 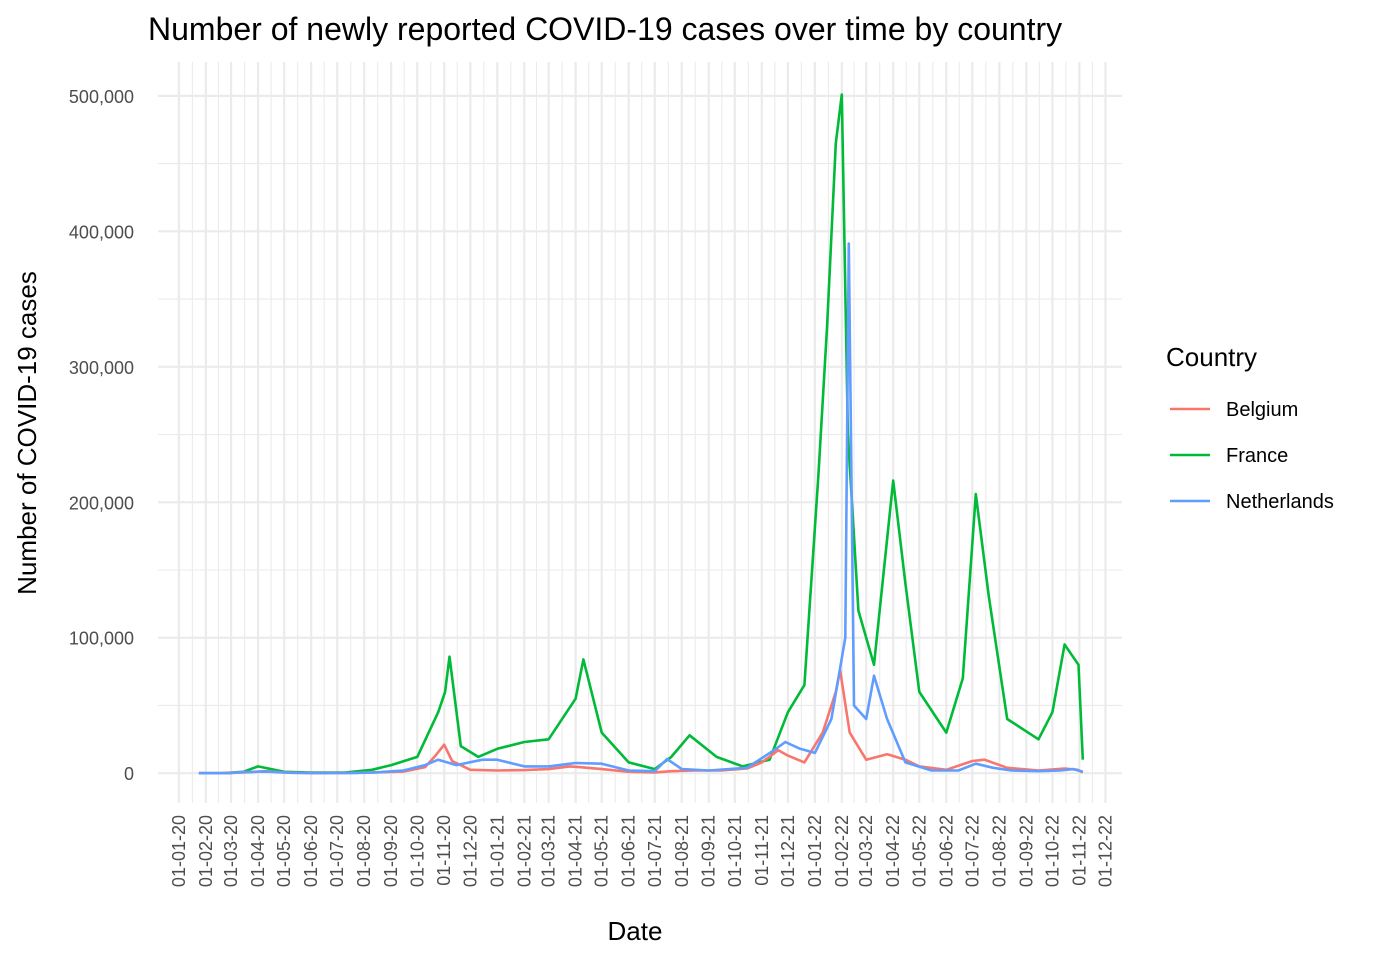 I want to click on x-tick-label: 01-08-21, so click(x=682, y=851).